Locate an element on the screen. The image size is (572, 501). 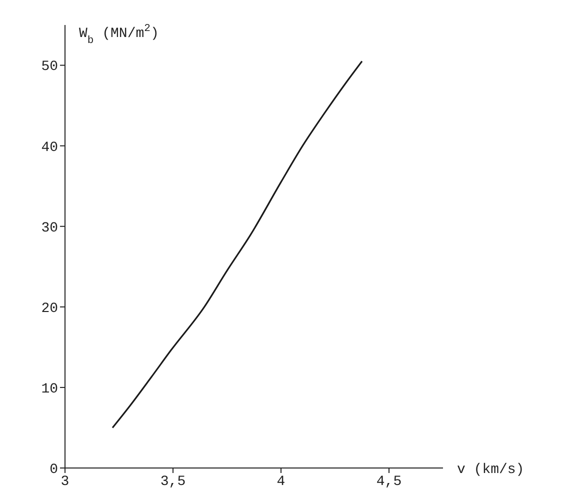
x-tick-label: 3 is located at coordinates (65, 482).